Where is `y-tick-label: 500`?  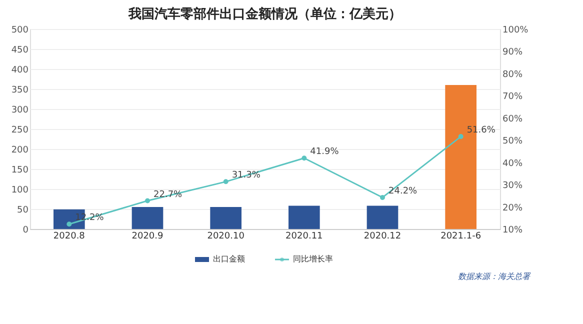 y-tick-label: 500 is located at coordinates (20, 31).